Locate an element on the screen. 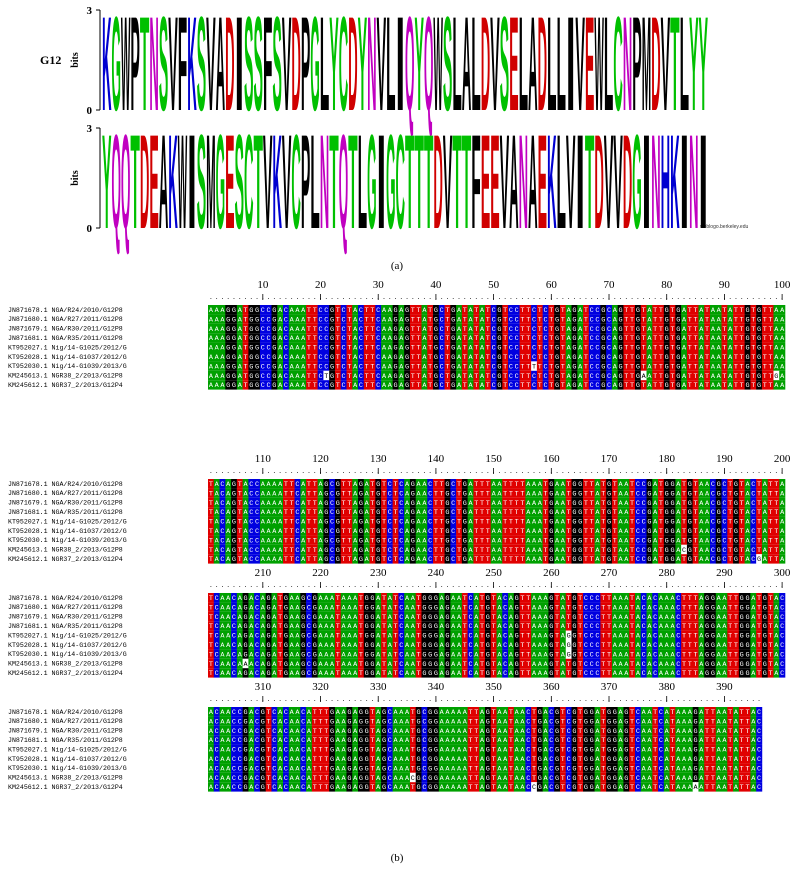 The image size is (794, 884). position-label: 30 is located at coordinates (379, 285).